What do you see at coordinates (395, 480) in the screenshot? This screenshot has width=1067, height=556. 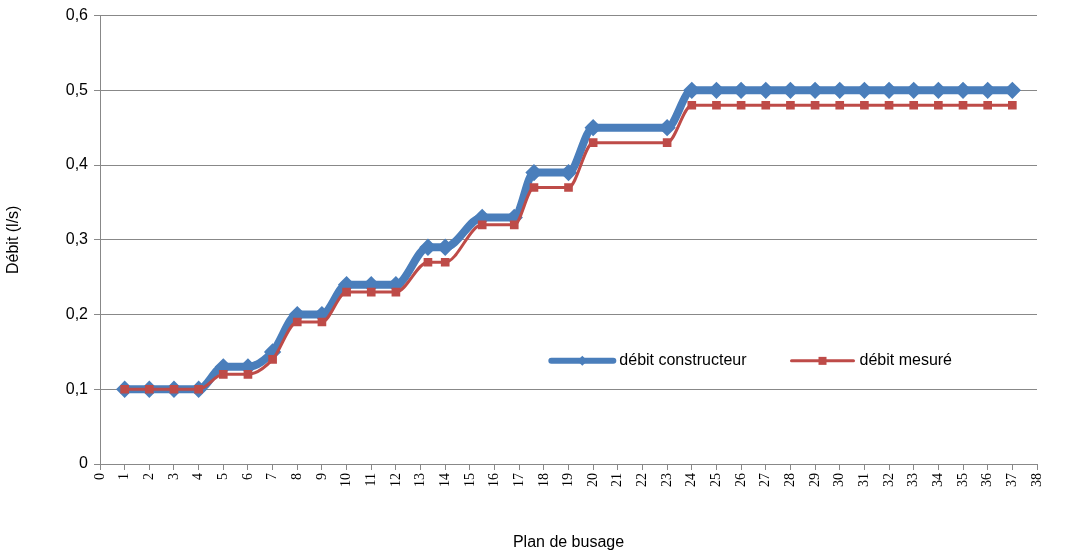 I see `x-tick-label: 12` at bounding box center [395, 480].